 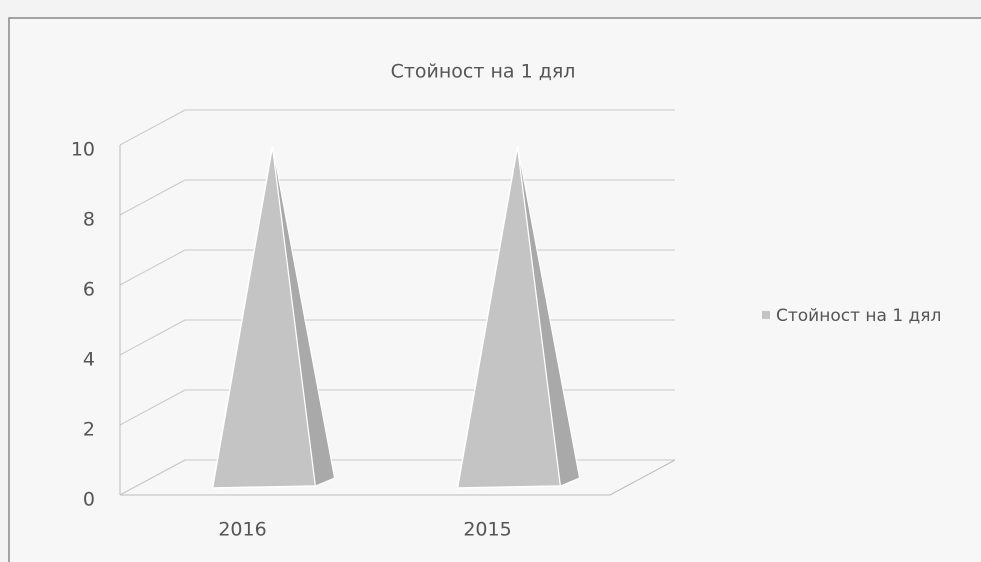 What do you see at coordinates (766, 315) in the screenshot?
I see `legend-swatch` at bounding box center [766, 315].